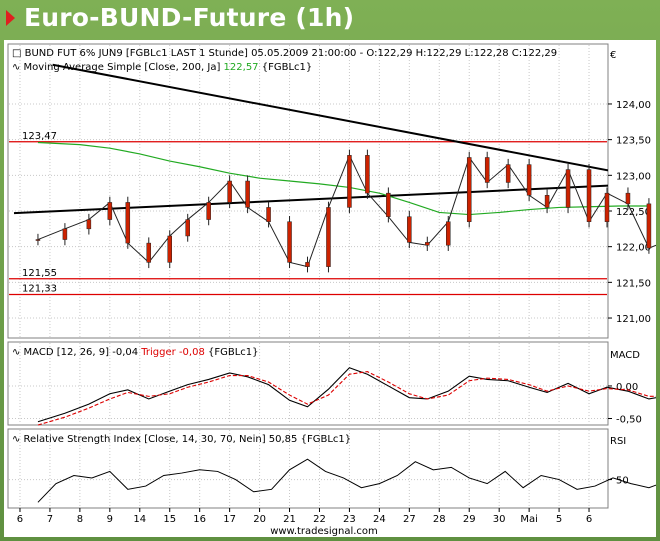 The image size is (660, 541). I want to click on x-tick-label: 14, so click(139, 519).